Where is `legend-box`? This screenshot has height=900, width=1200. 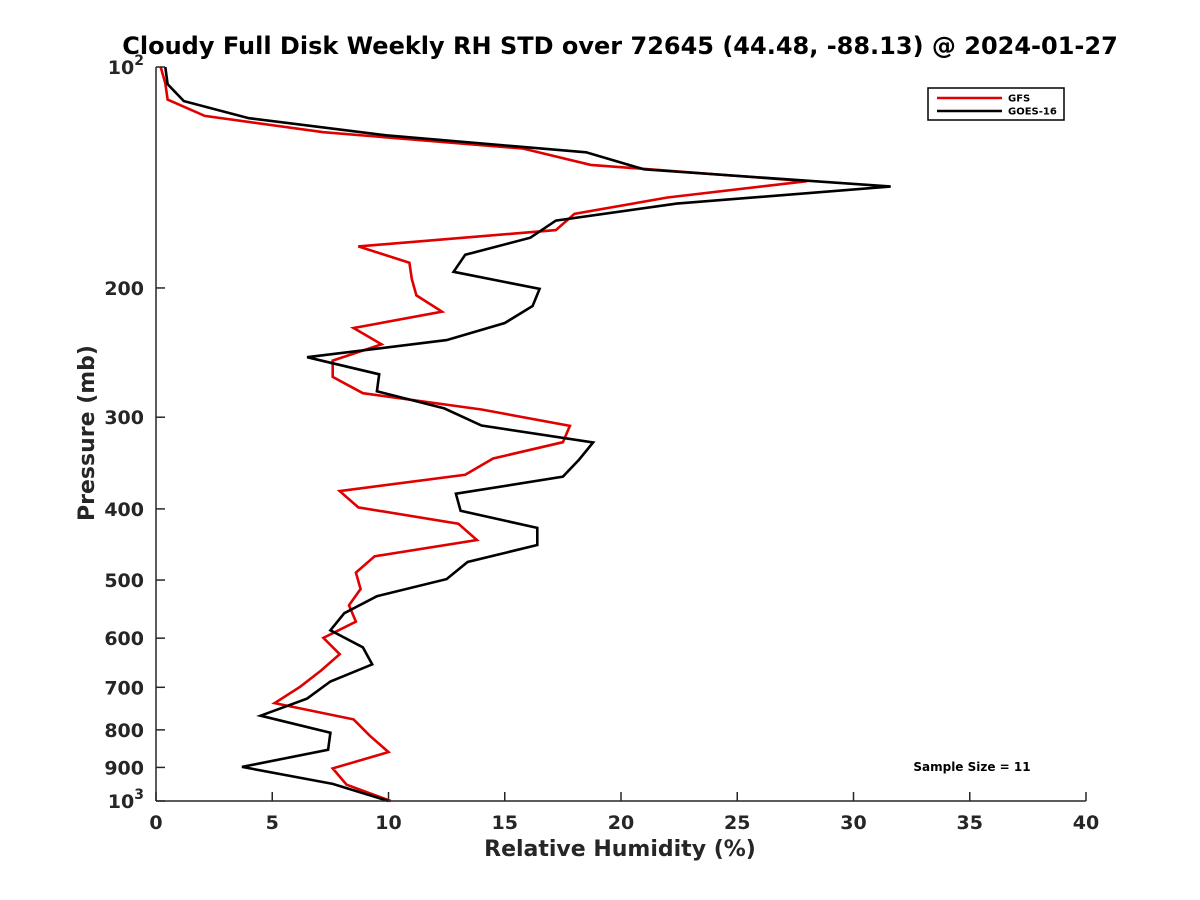 legend-box is located at coordinates (996, 104).